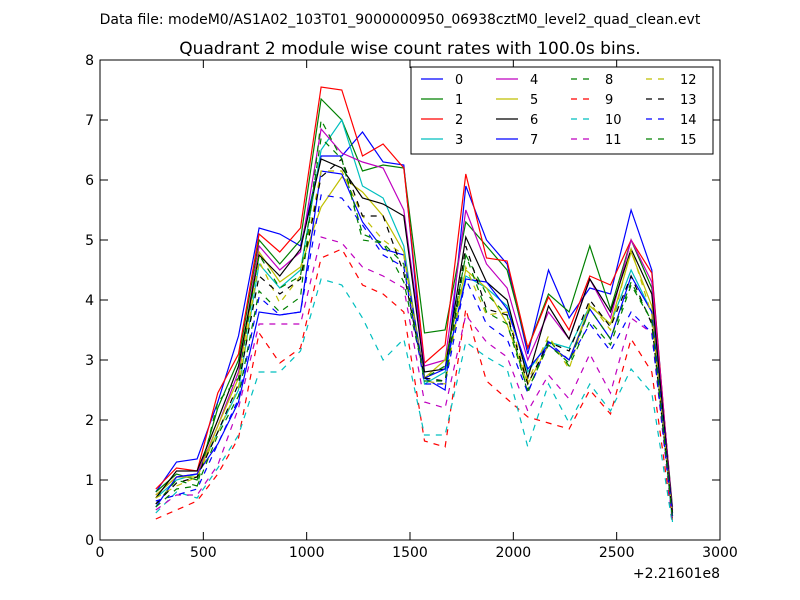 The image size is (800, 600). What do you see at coordinates (410, 553) in the screenshot?
I see `x-tick-label: 1500` at bounding box center [410, 553].